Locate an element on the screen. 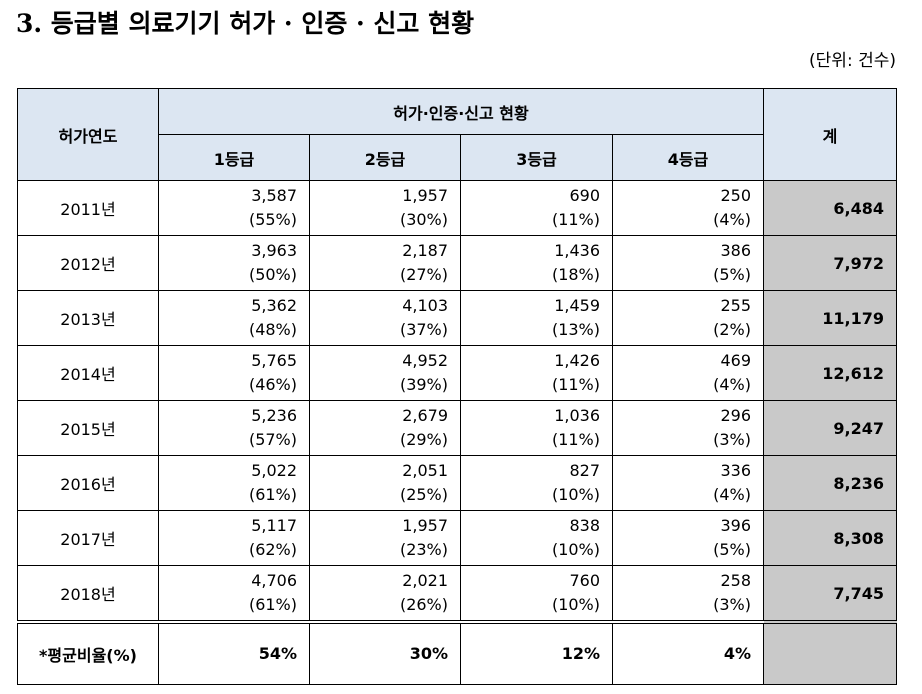 Image resolution: width=922 pixels, height=694 pixels. count-cell: 396 (5%) is located at coordinates (688, 538).